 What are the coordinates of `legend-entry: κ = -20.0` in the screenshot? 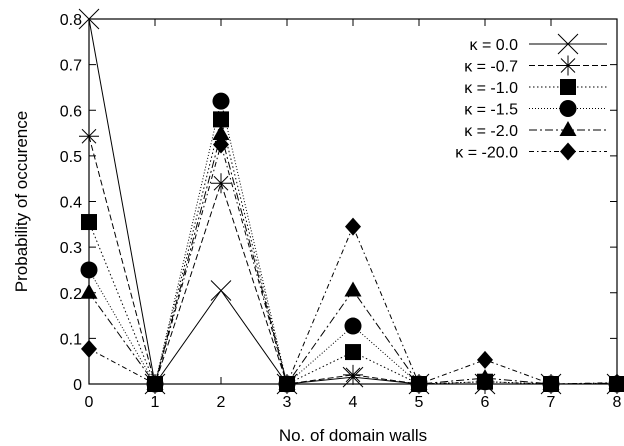 It's located at (531, 152).